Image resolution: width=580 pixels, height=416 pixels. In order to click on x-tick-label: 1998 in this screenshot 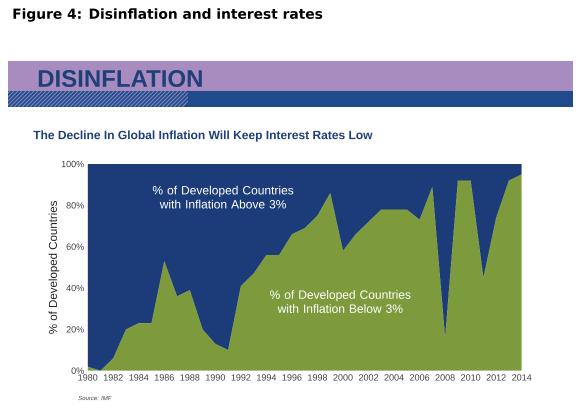, I will do `click(318, 377)`.